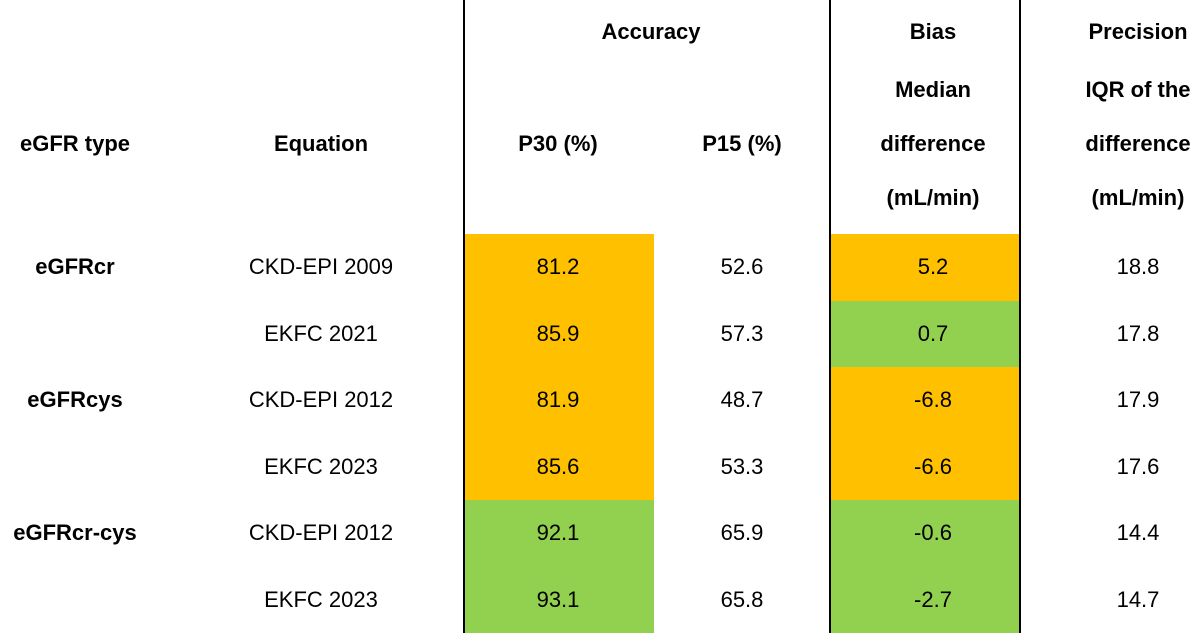  Describe the element at coordinates (742, 143) in the screenshot. I see `column-header: P15 (%)` at that location.